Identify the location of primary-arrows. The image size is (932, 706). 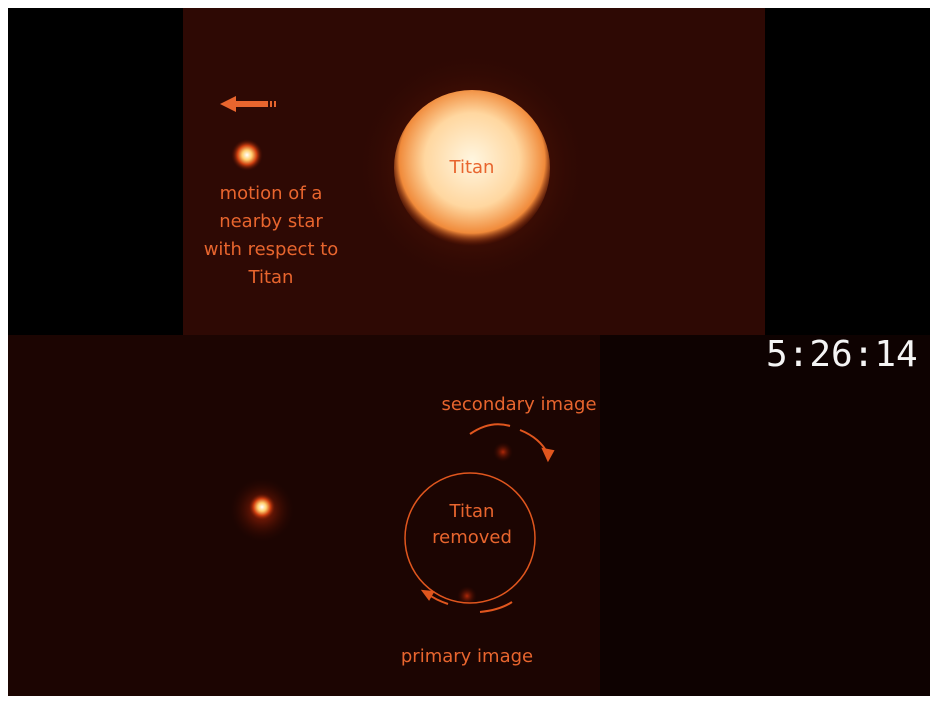
(466, 601).